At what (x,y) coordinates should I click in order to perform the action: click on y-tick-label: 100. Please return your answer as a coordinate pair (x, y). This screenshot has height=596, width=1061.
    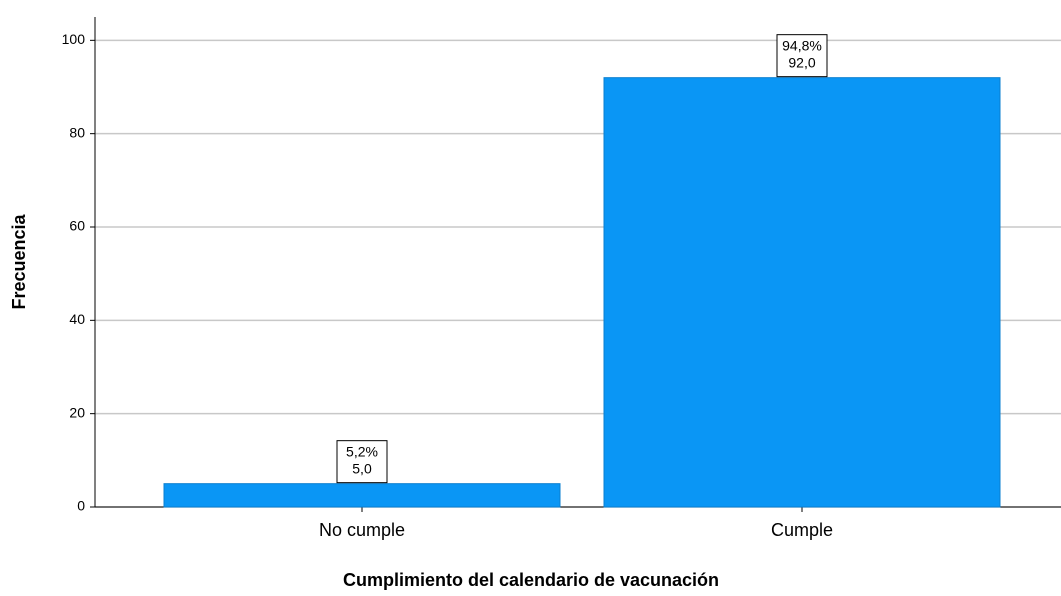
    Looking at the image, I should click on (74, 39).